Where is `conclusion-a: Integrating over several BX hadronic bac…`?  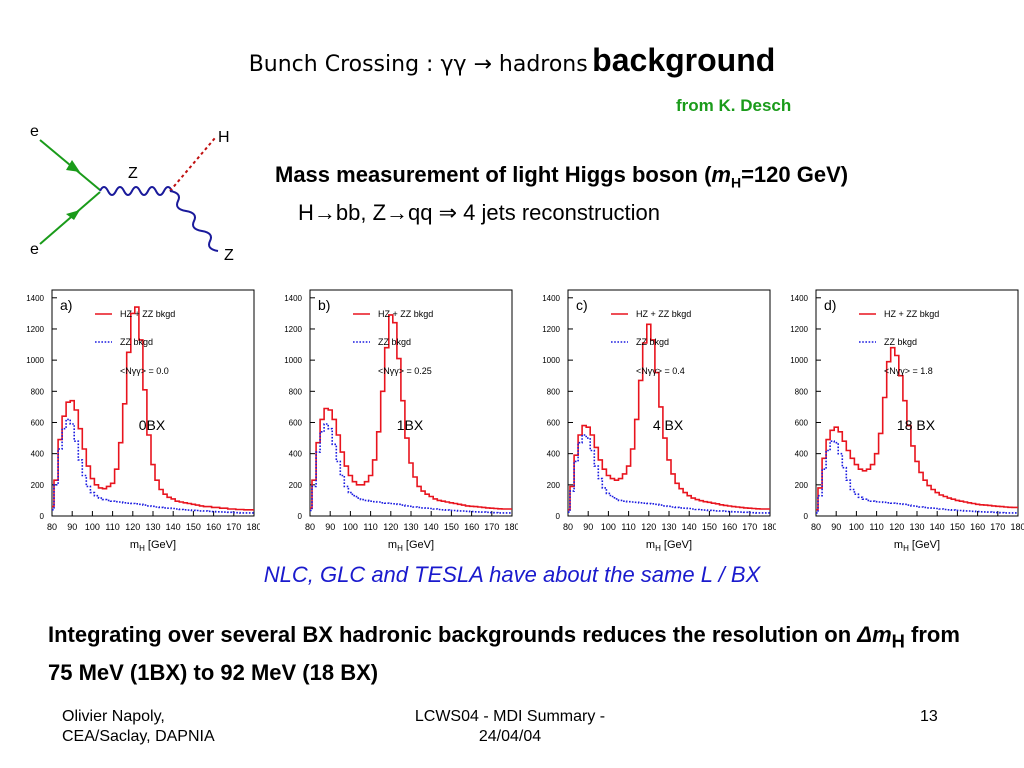
conclusion-a: Integrating over several BX hadronic bac… is located at coordinates (453, 634).